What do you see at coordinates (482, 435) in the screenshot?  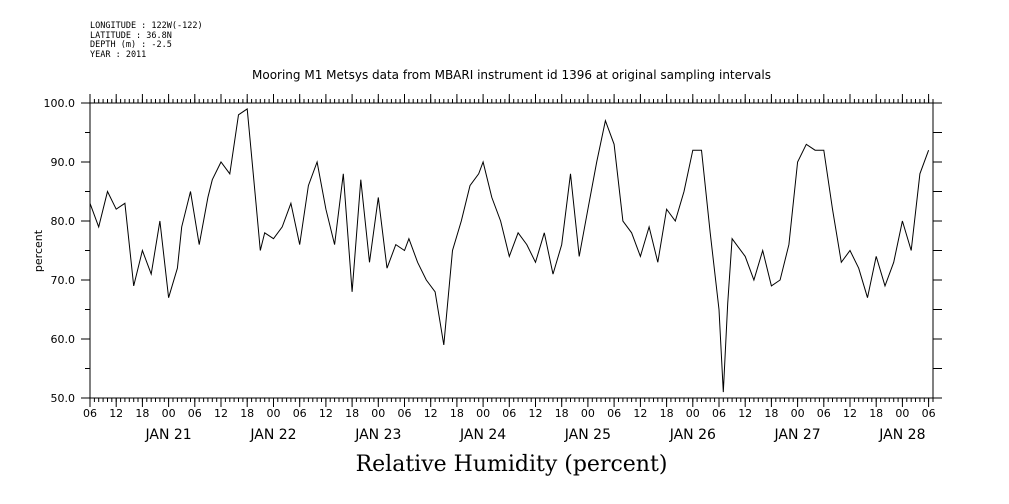 I see `date-label: JAN 24` at bounding box center [482, 435].